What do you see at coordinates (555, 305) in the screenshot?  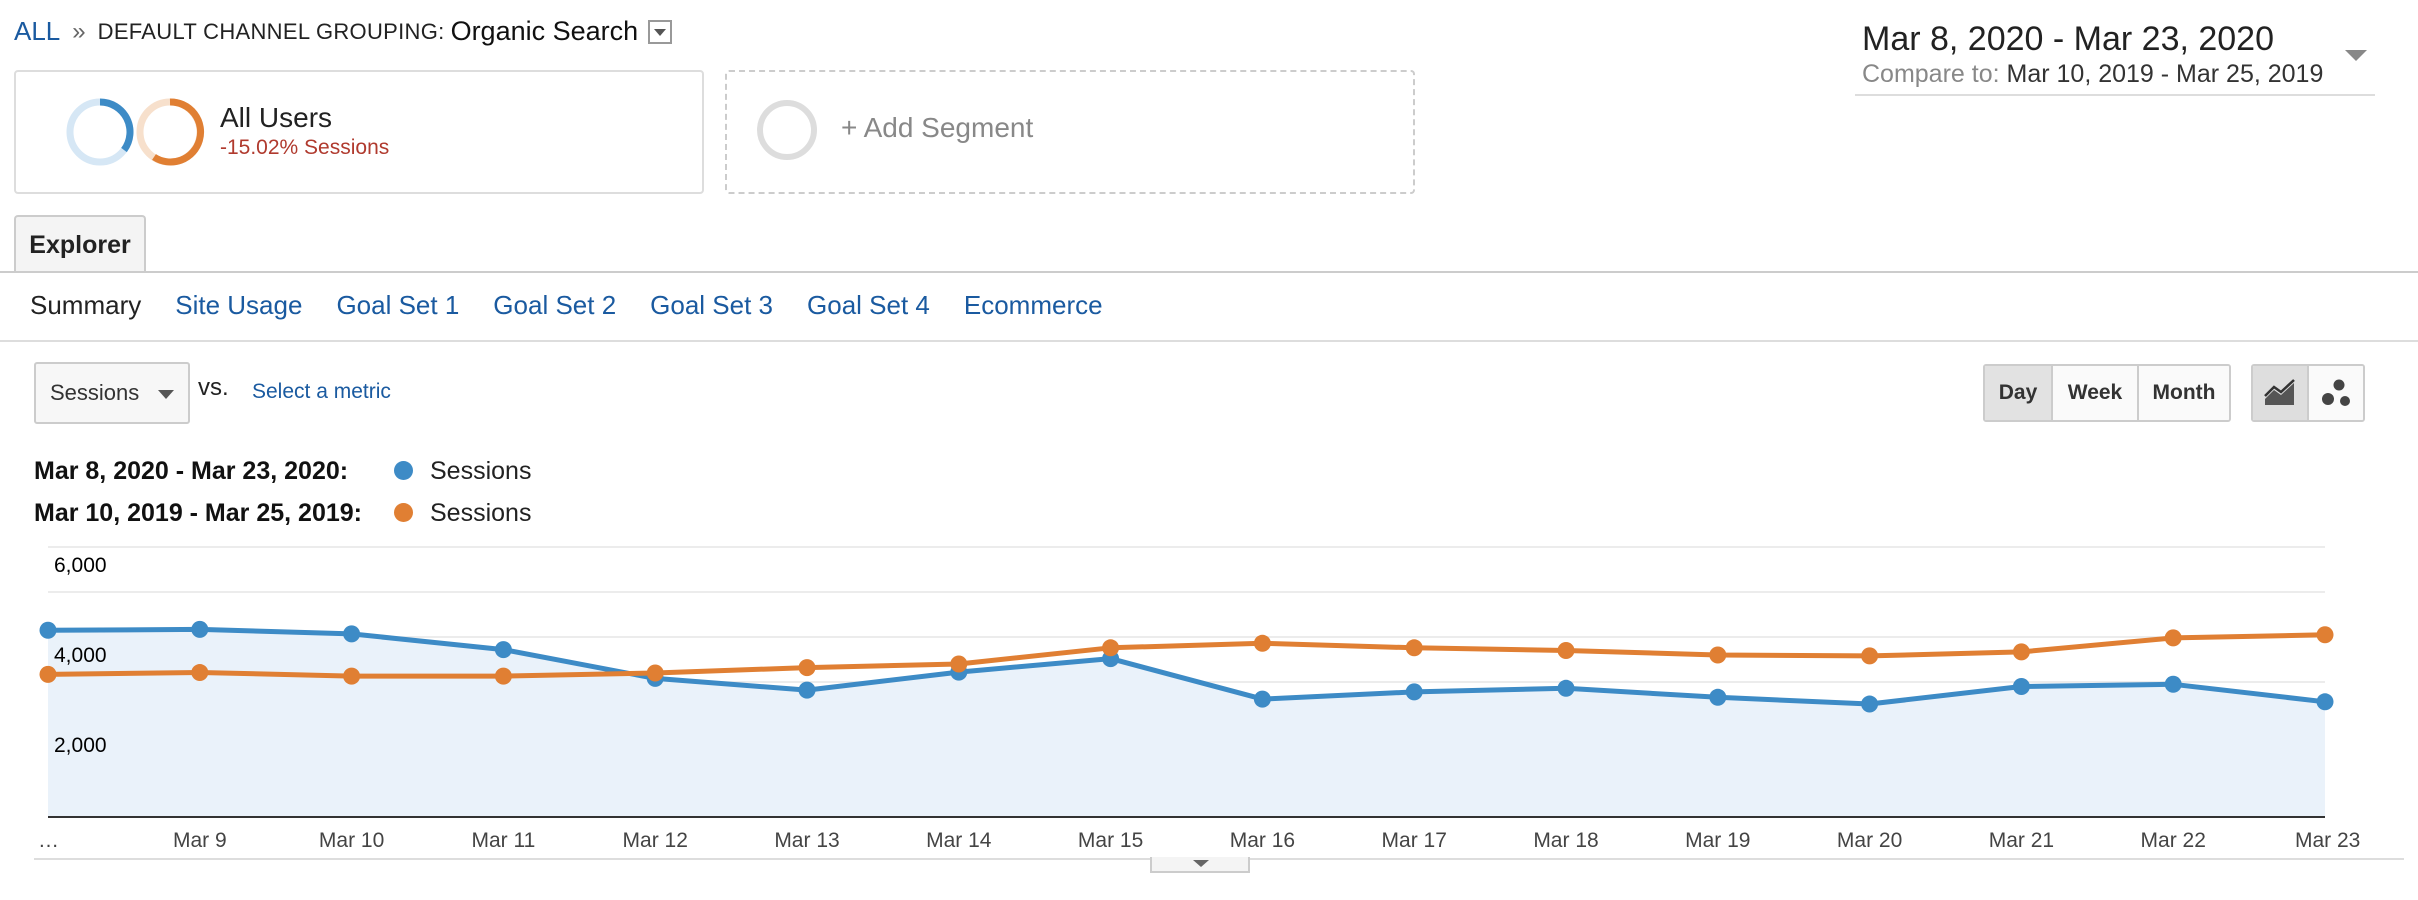 I see `subtab-goal-set-2: Goal Set 2` at bounding box center [555, 305].